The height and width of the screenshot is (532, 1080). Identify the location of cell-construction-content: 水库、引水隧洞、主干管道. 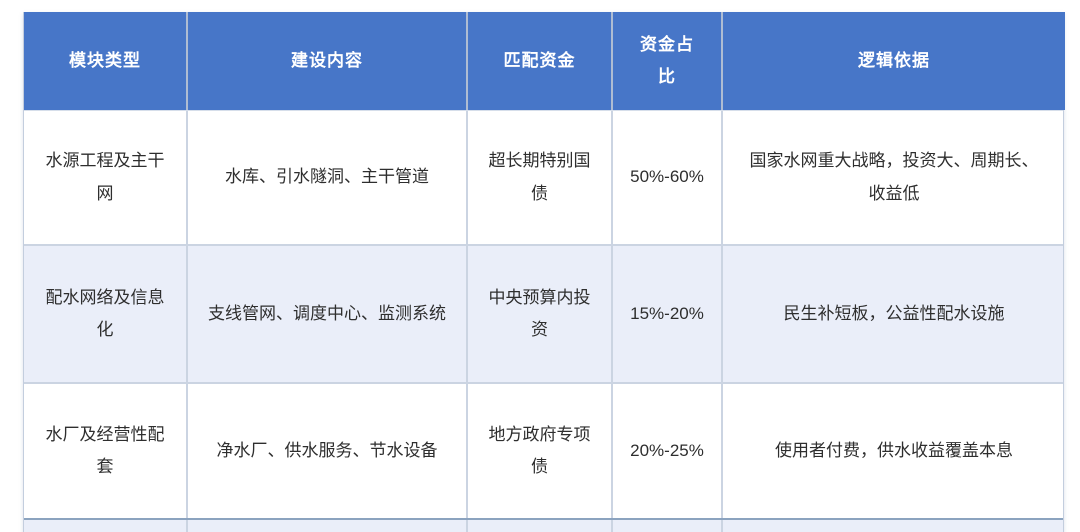
(328, 177).